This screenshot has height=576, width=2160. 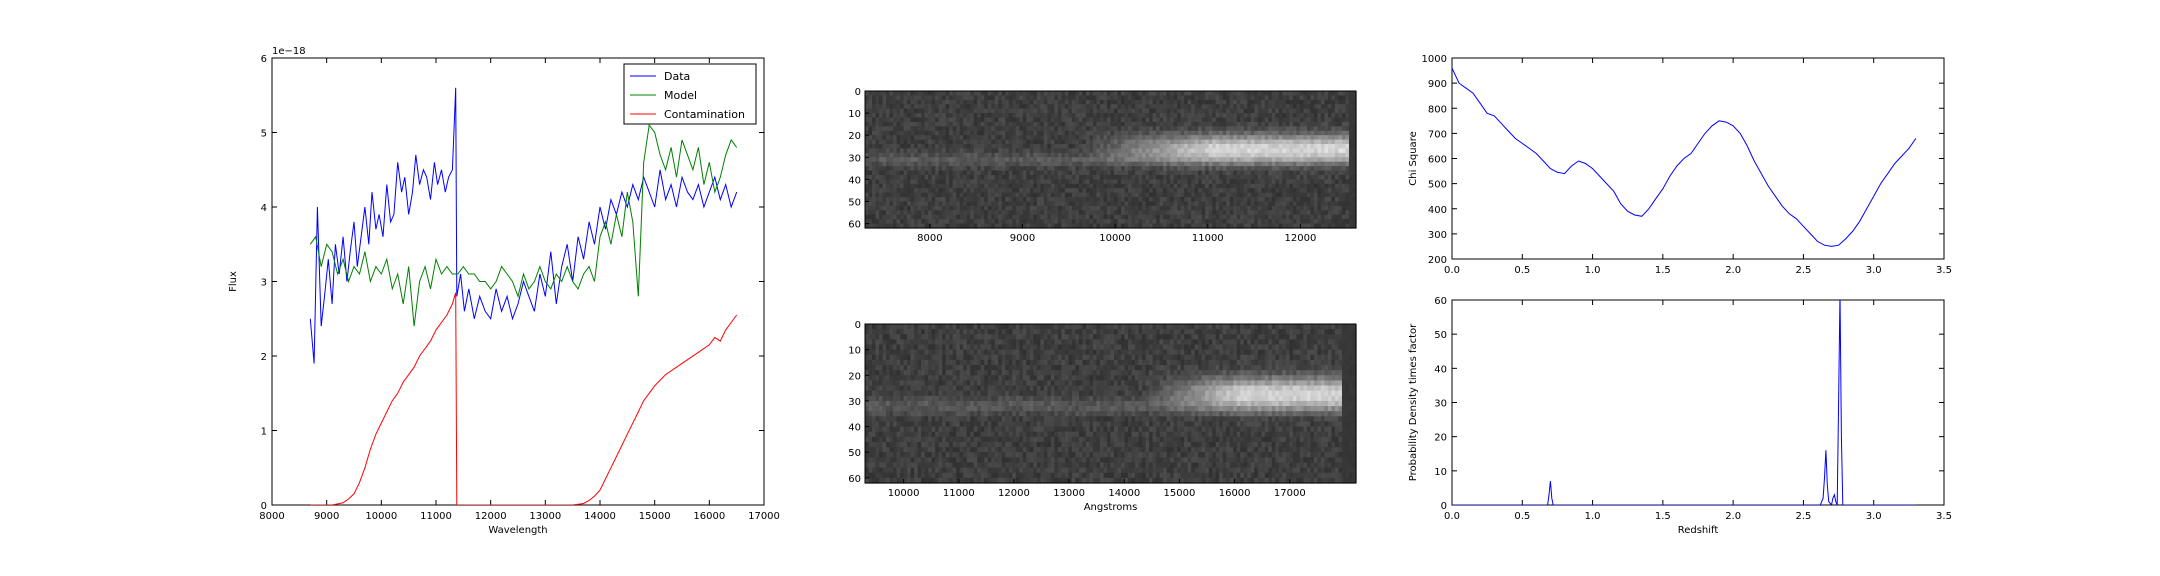 I want to click on x-axis-label: Redshift, so click(x=1698, y=530).